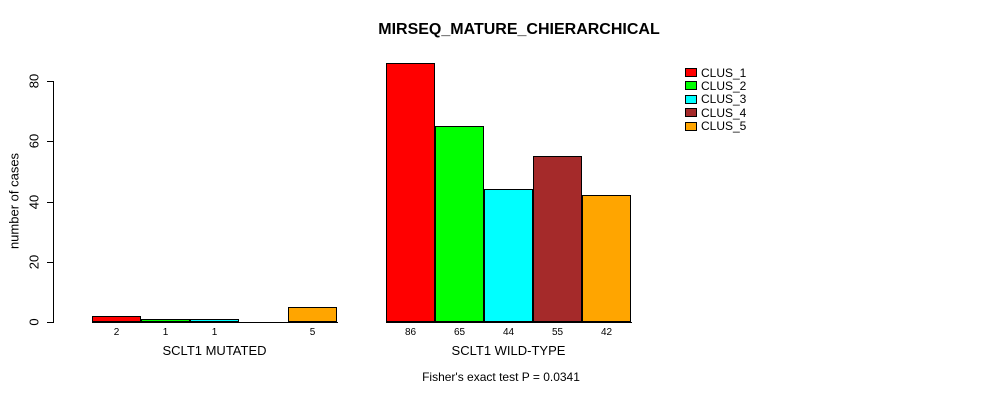 This screenshot has height=400, width=990. What do you see at coordinates (724, 112) in the screenshot?
I see `legend-label: CLUS_4` at bounding box center [724, 112].